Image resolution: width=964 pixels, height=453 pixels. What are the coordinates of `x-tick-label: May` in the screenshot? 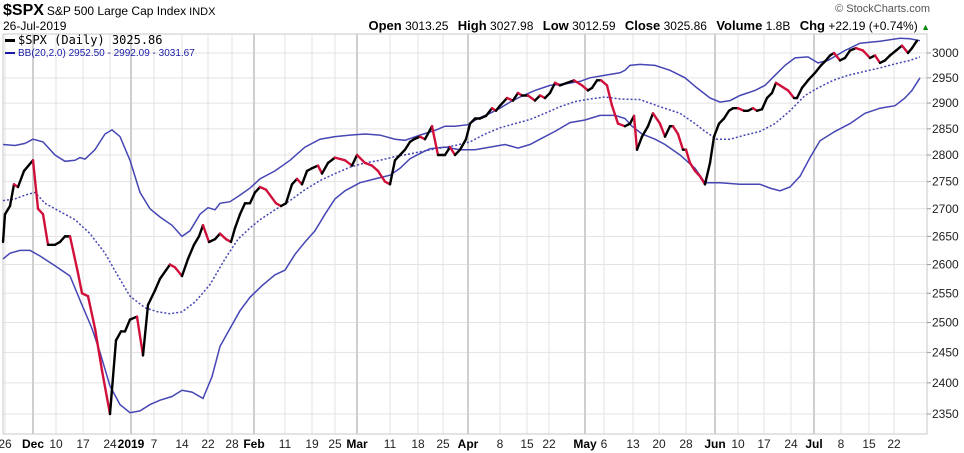 It's located at (585, 444).